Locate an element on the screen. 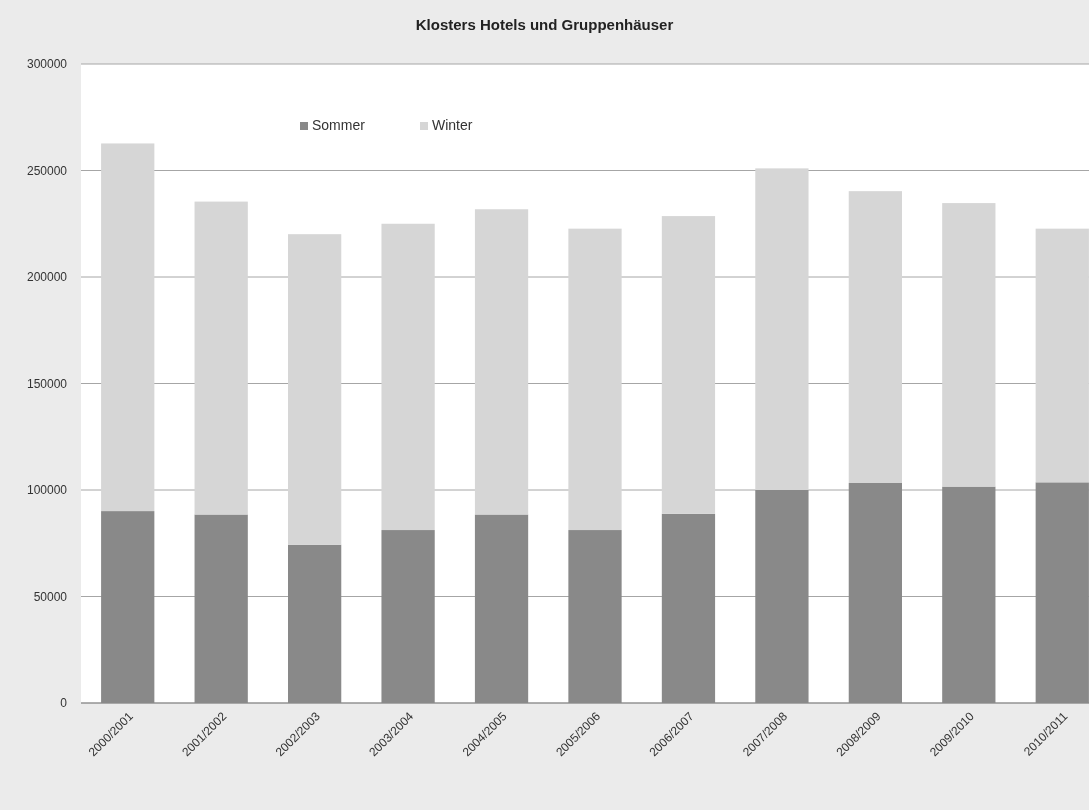  chart-title: Klosters Hotels und Gruppenhäuser is located at coordinates (544, 24).